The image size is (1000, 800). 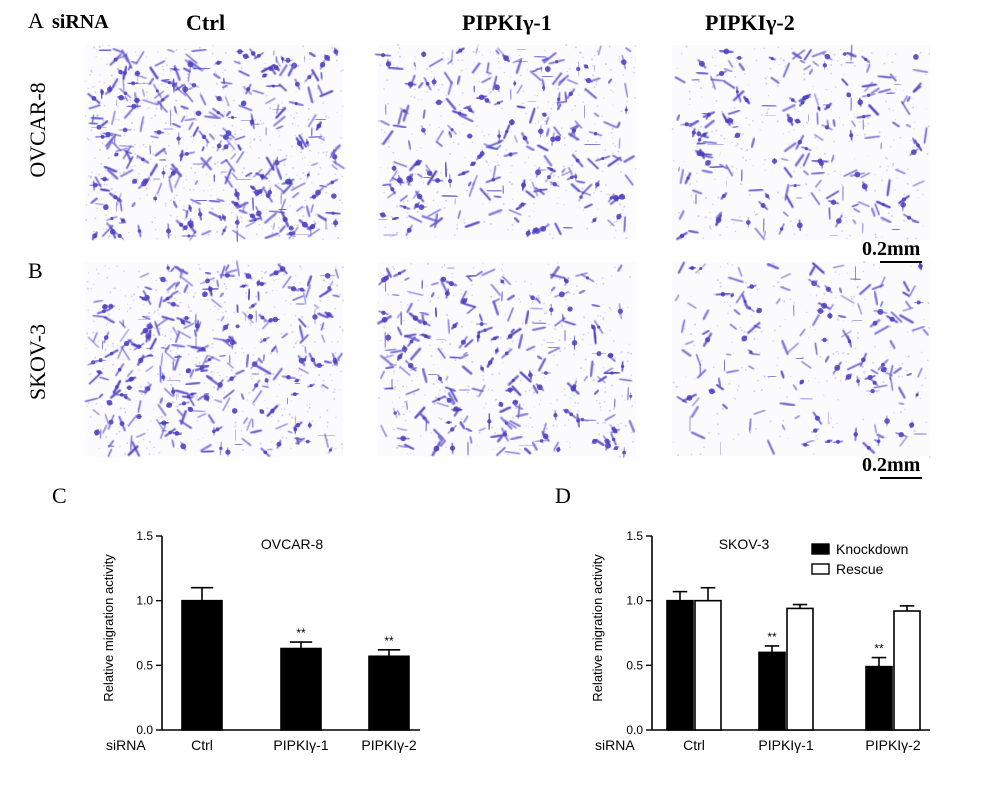 What do you see at coordinates (859, 559) in the screenshot?
I see `legend: Knockdown Rescue` at bounding box center [859, 559].